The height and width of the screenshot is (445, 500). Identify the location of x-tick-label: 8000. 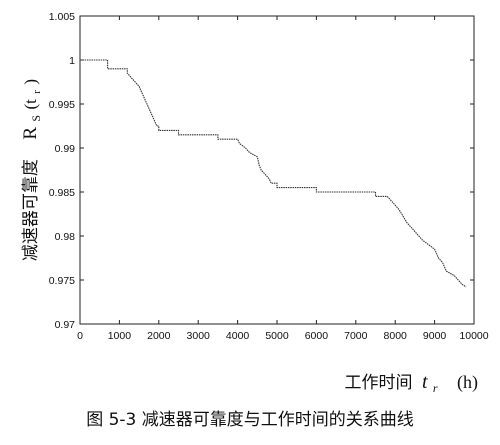
(396, 336).